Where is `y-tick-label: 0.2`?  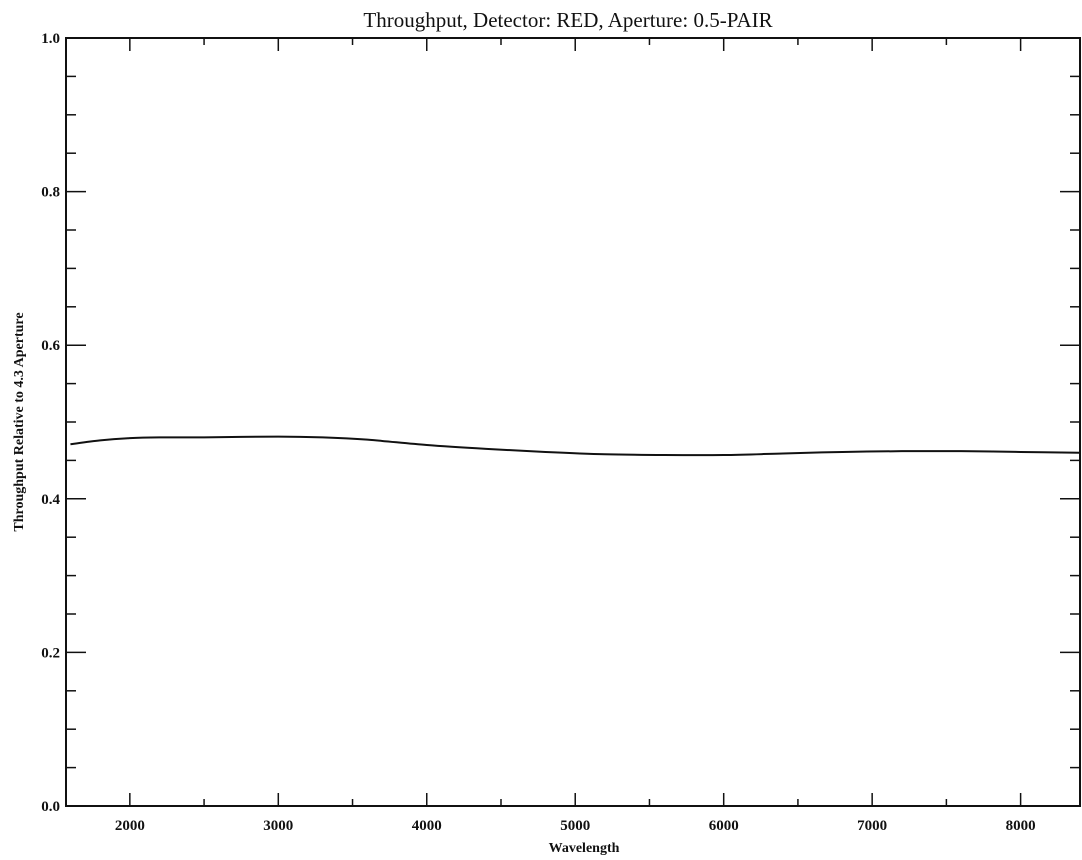
y-tick-label: 0.2 is located at coordinates (50, 653).